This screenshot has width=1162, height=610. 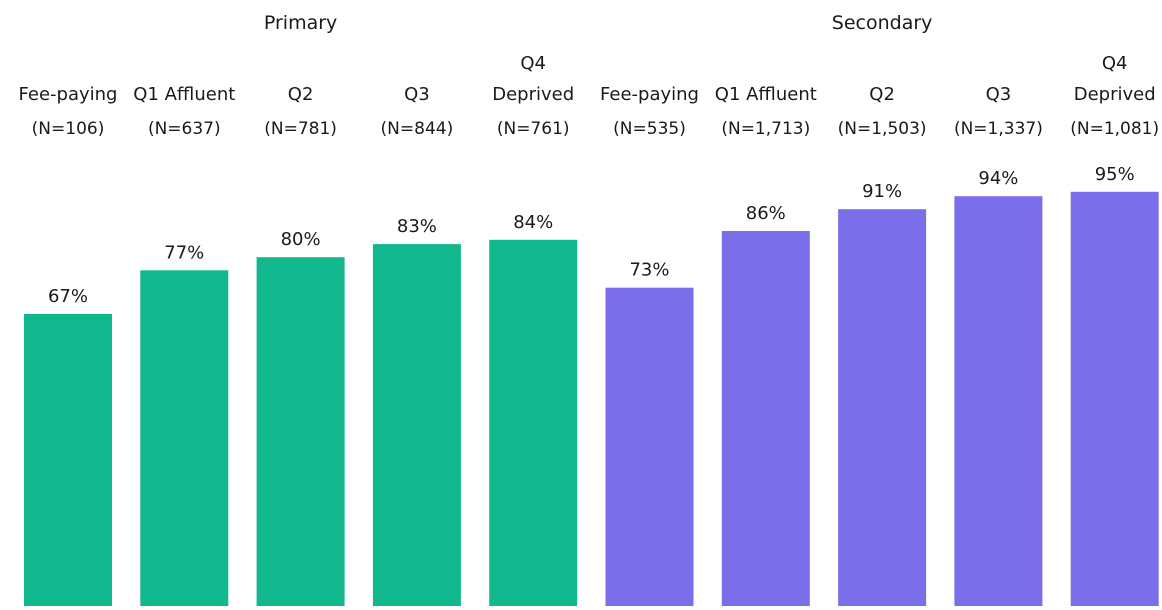 What do you see at coordinates (533, 222) in the screenshot?
I see `data-label: 84%` at bounding box center [533, 222].